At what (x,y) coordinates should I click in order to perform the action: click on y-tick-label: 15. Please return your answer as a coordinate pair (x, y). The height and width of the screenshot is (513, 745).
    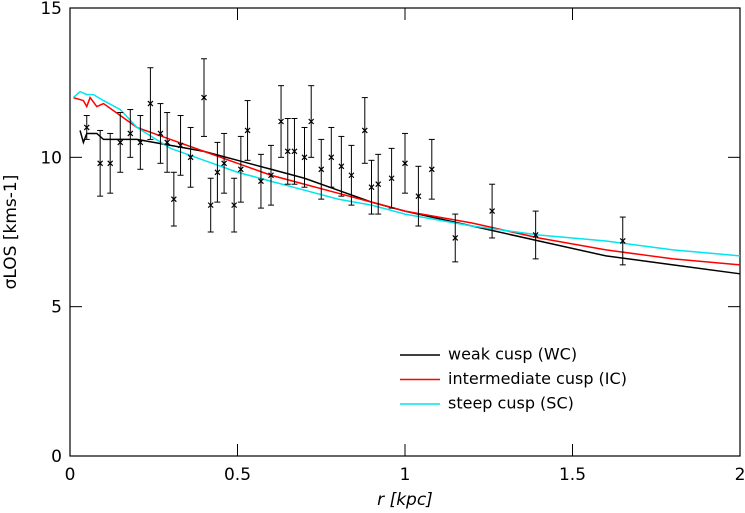
    Looking at the image, I should click on (51, 9).